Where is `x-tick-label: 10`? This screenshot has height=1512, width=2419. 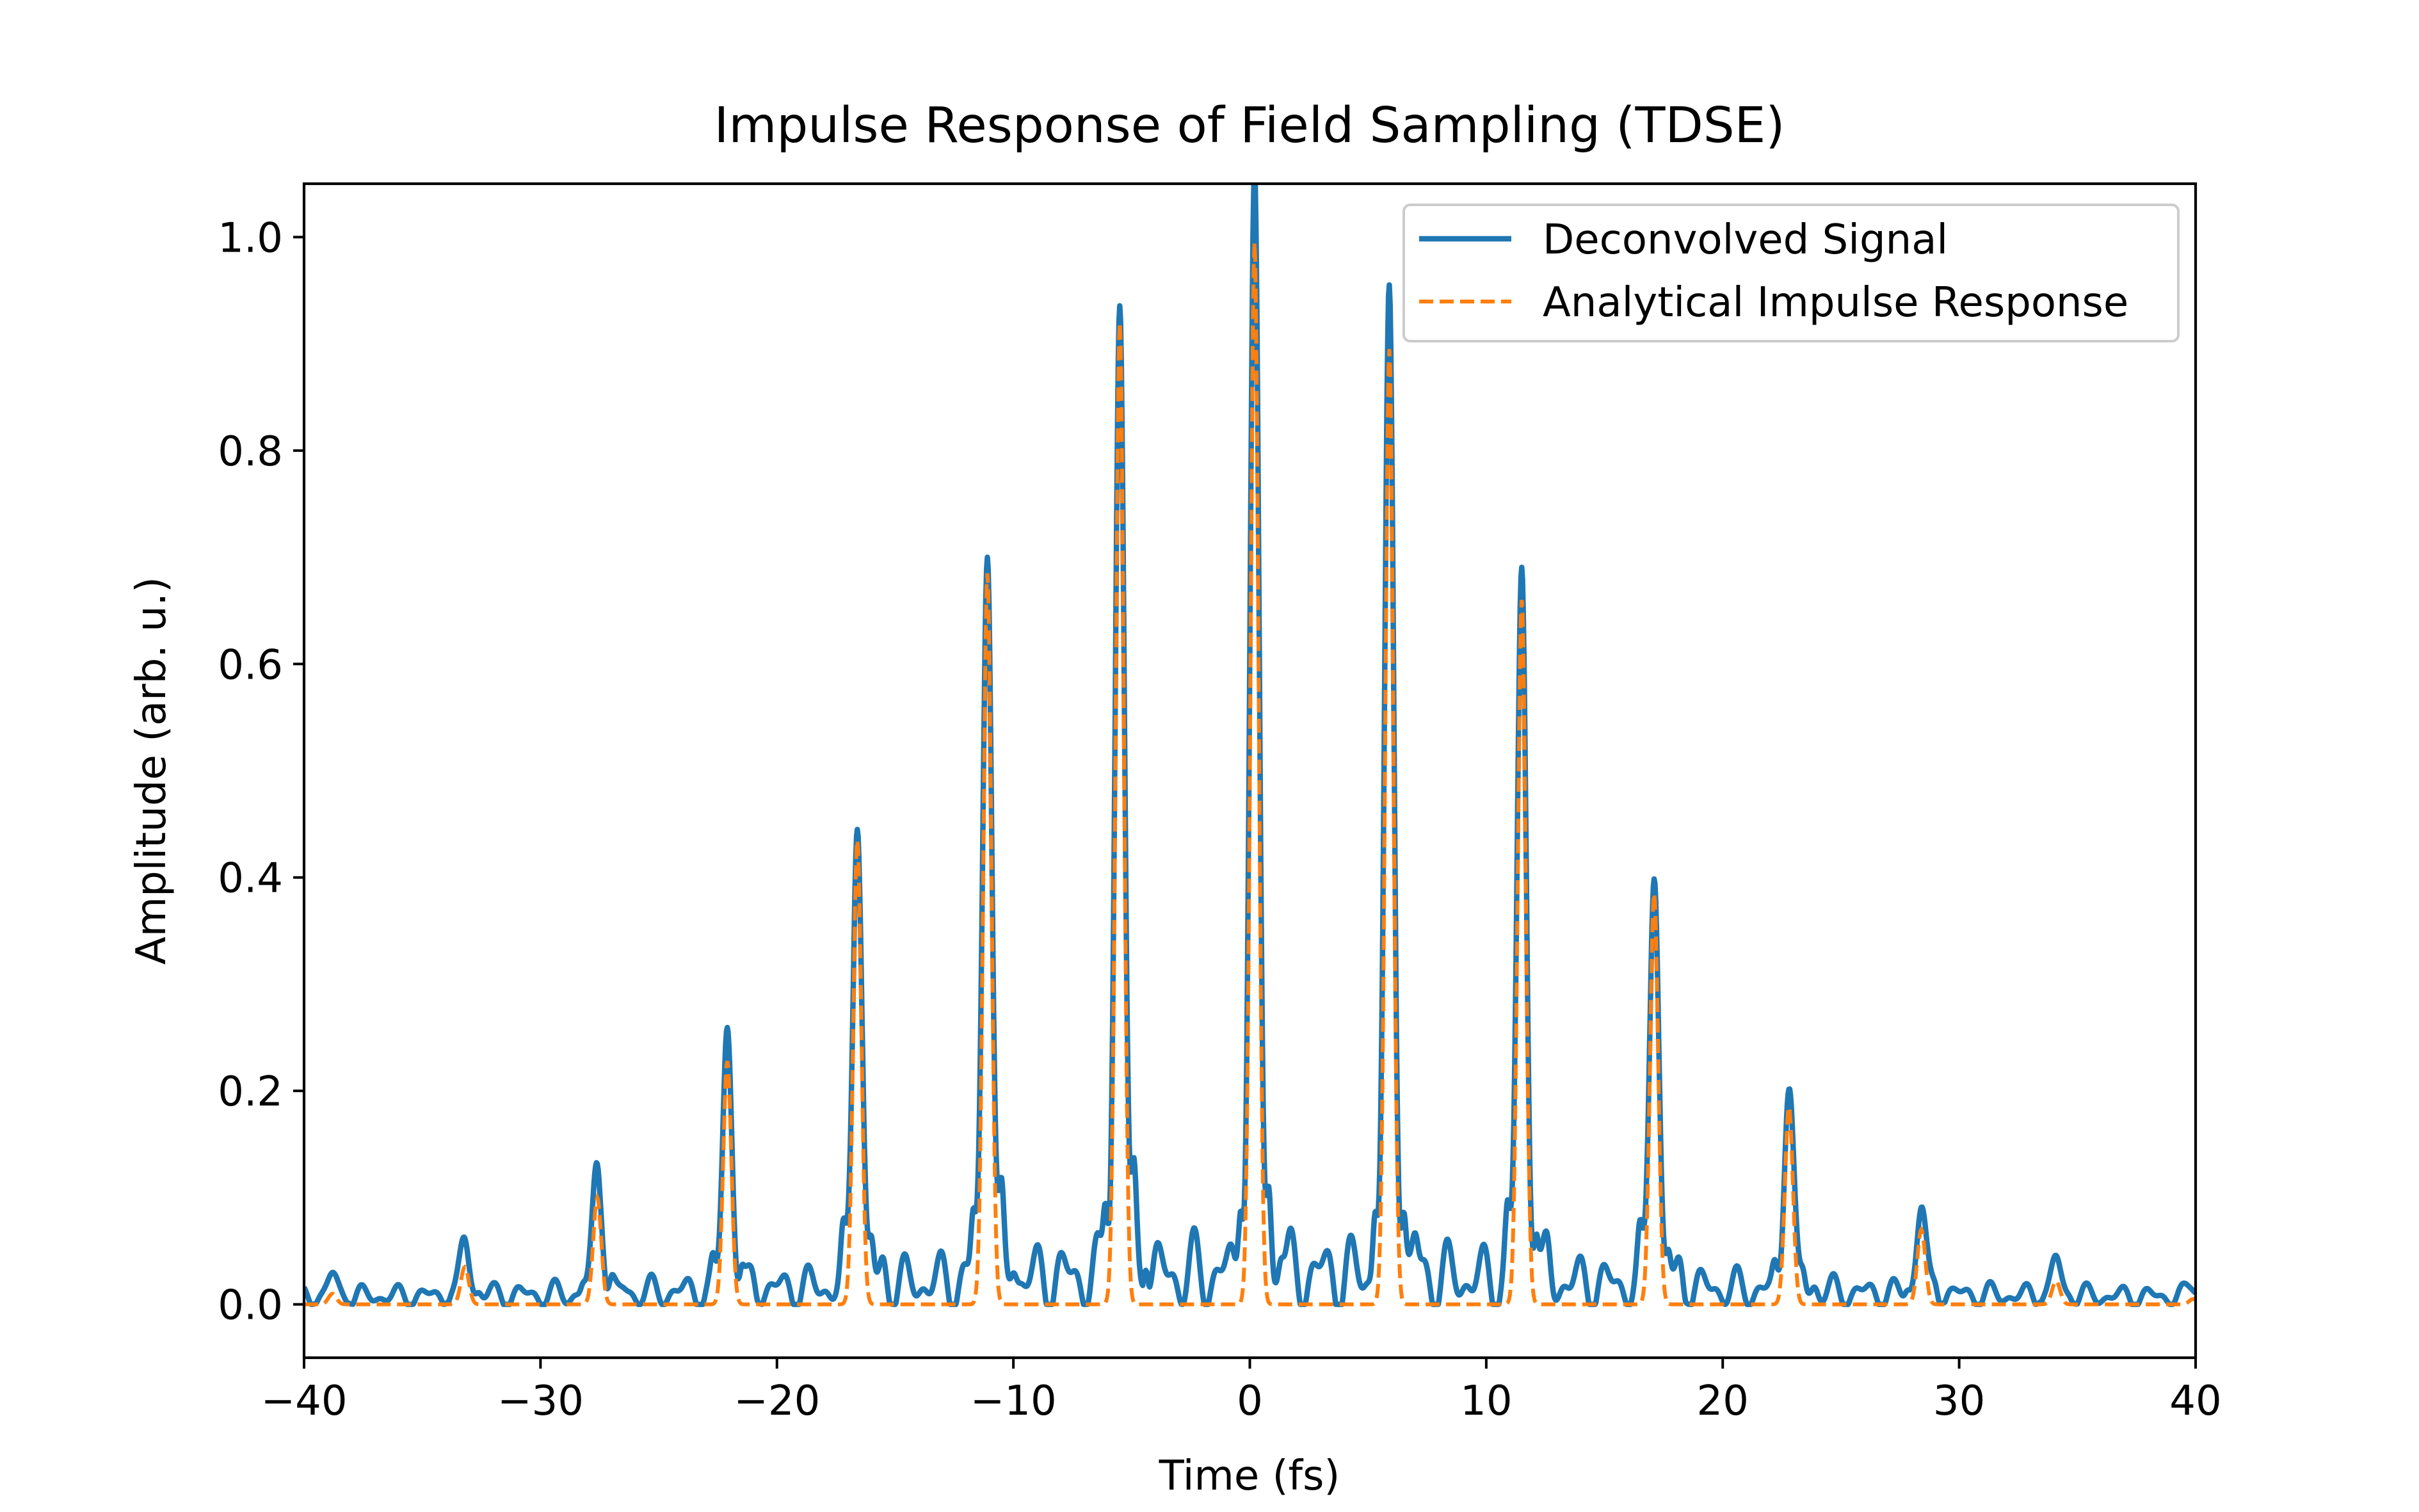 x-tick-label: 10 is located at coordinates (1486, 1401).